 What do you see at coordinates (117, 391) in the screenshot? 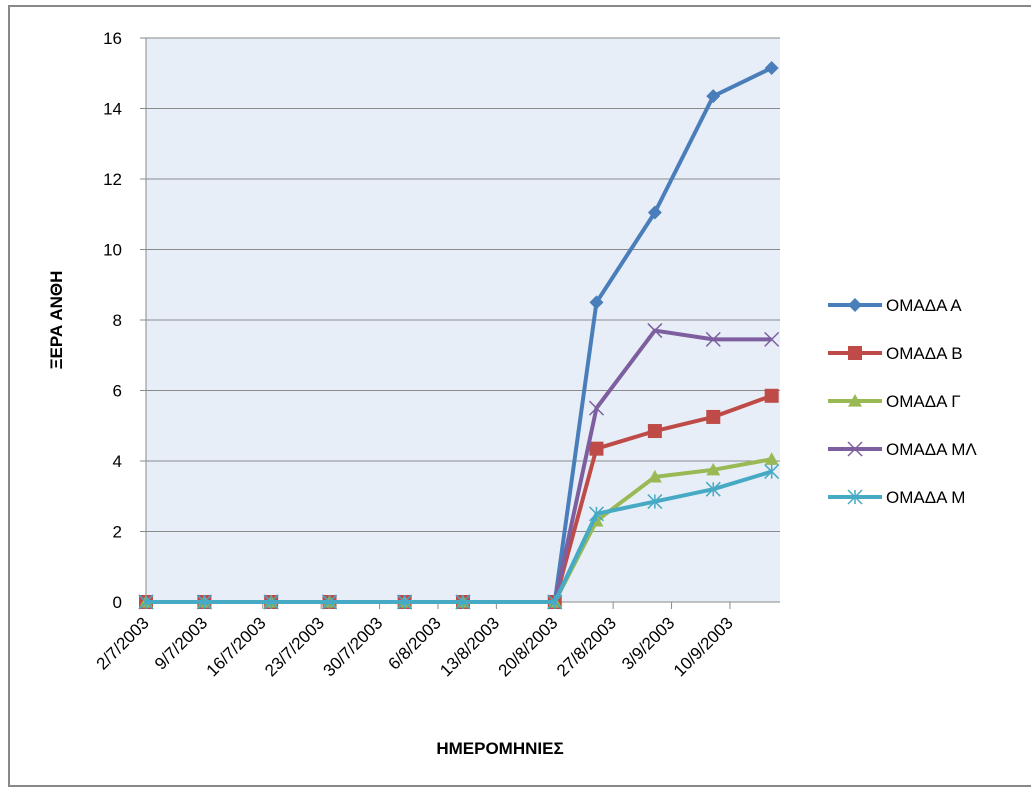
I see `y-tick-label: 6` at bounding box center [117, 391].